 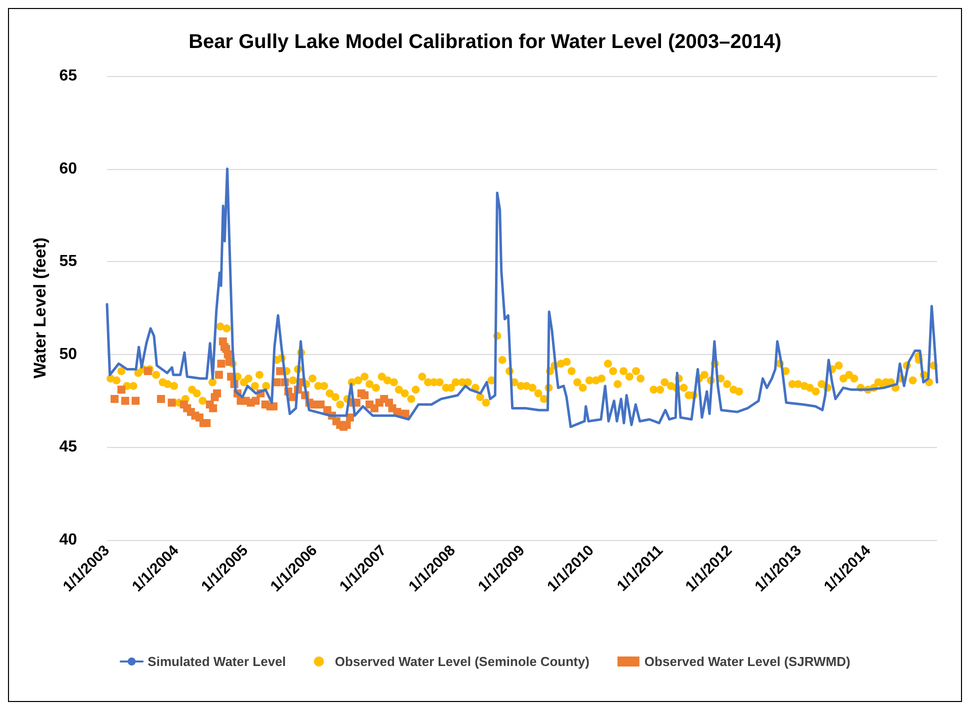 I want to click on legend-label: Simulated Water Level, so click(x=217, y=661).